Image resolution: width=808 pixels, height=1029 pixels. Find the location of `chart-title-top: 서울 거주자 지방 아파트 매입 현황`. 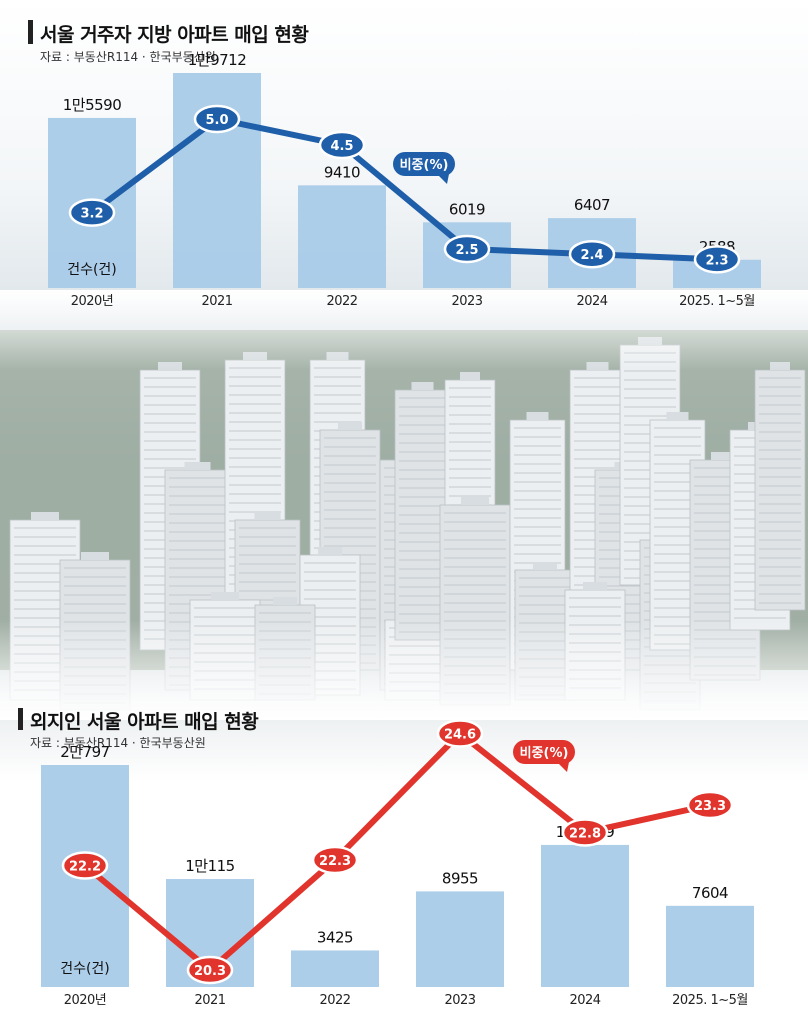

chart-title-top: 서울 거주자 지방 아파트 매입 현황 is located at coordinates (174, 35).